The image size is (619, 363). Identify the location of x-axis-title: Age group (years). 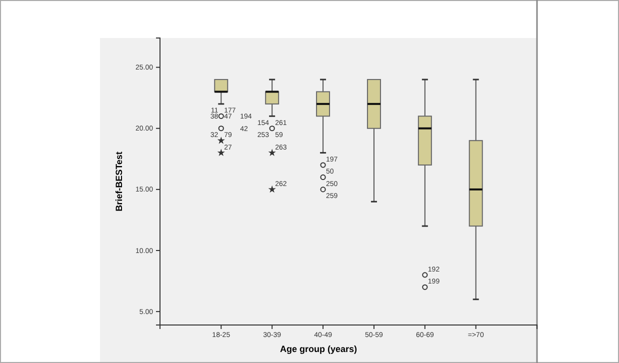
(319, 349).